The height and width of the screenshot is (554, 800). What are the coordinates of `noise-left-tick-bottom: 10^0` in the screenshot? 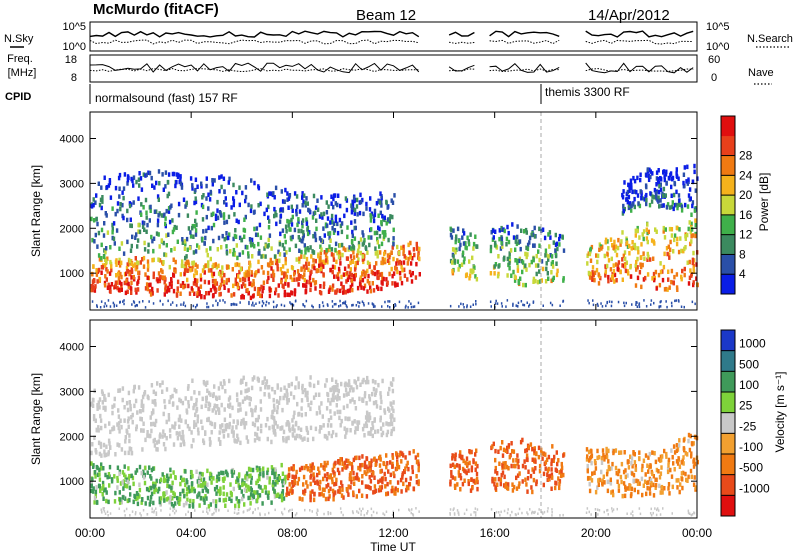 It's located at (74, 47).